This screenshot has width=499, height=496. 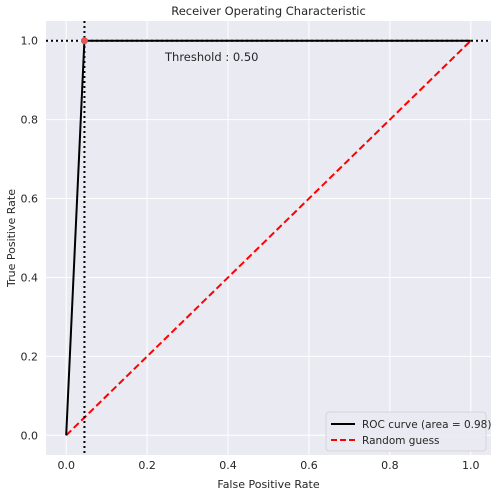 I want to click on legend: ROC curve (area = 0.98) Random guess, so click(x=408, y=431).